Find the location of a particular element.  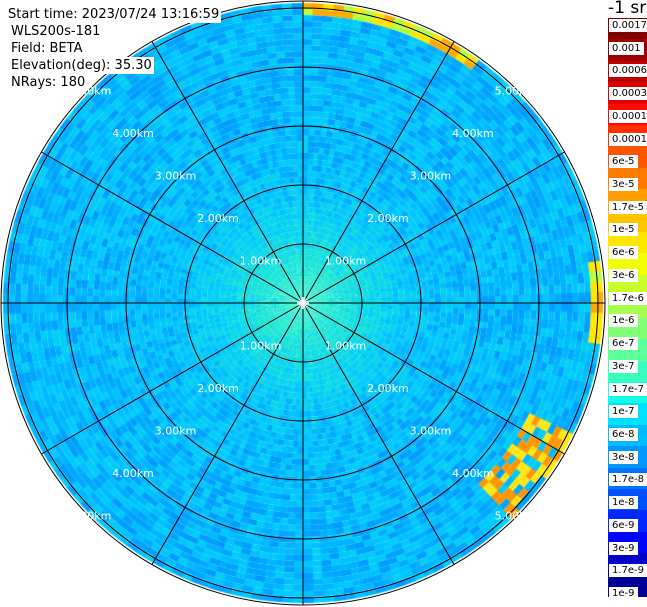

field-text: Field: BETA is located at coordinates (42, 48).